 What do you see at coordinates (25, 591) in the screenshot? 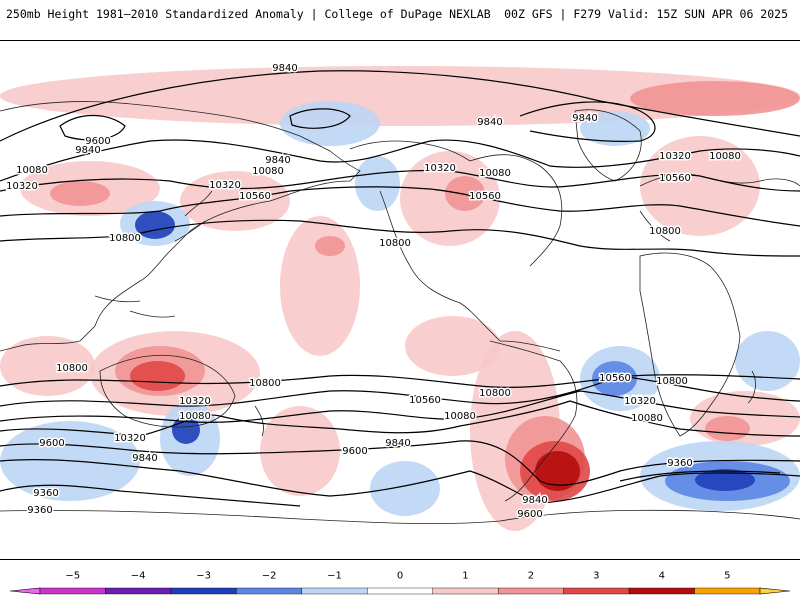
I see `colorbar-left-arrow` at bounding box center [25, 591].